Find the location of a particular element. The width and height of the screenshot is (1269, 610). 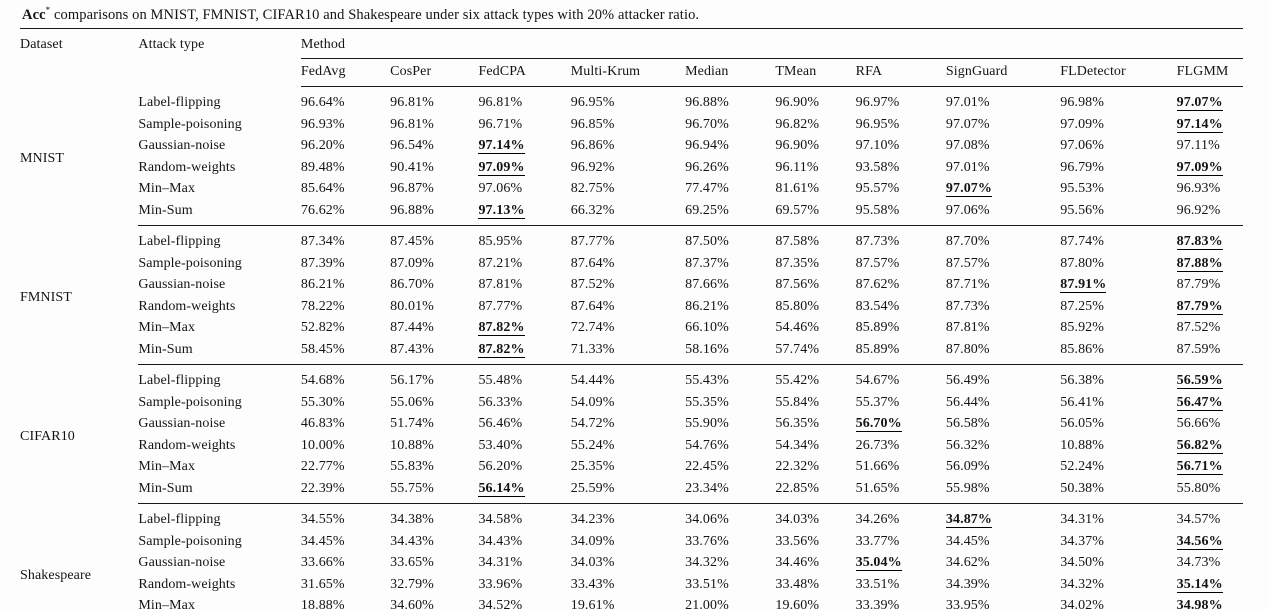

acc-value-cell: 55.42% is located at coordinates (797, 380).